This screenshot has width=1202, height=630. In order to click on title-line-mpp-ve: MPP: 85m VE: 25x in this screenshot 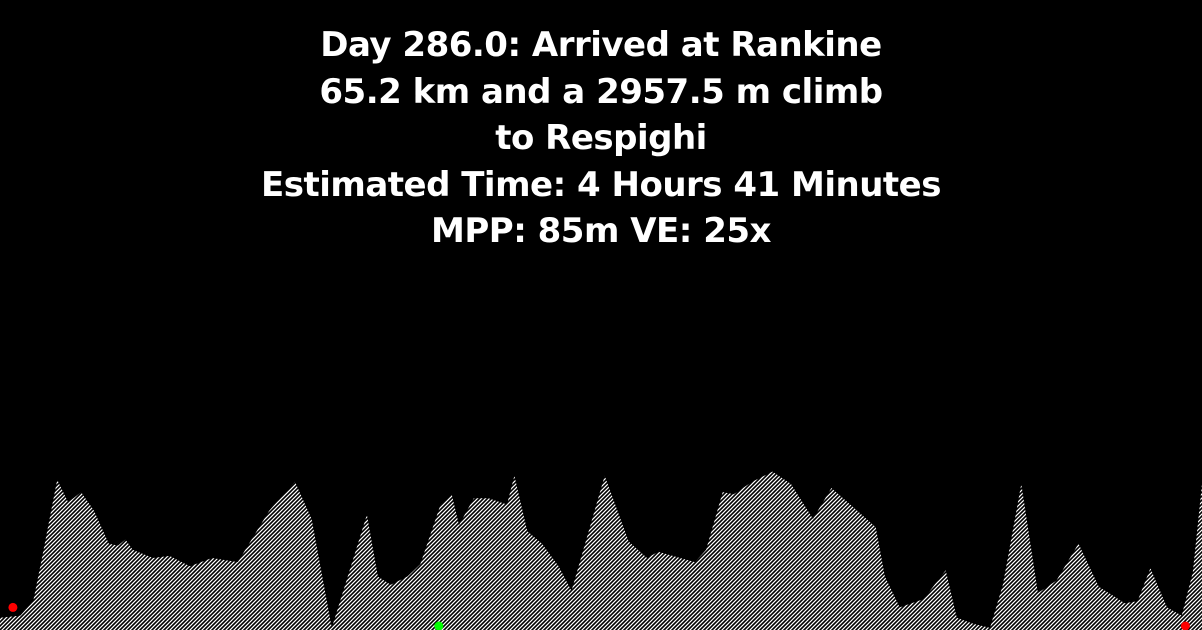, I will do `click(601, 231)`.